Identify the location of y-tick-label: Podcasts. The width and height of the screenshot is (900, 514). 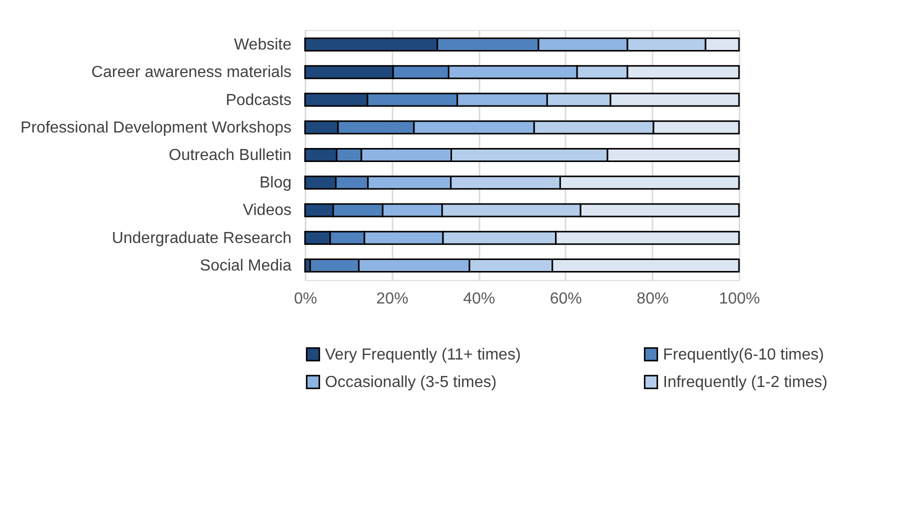
(259, 100).